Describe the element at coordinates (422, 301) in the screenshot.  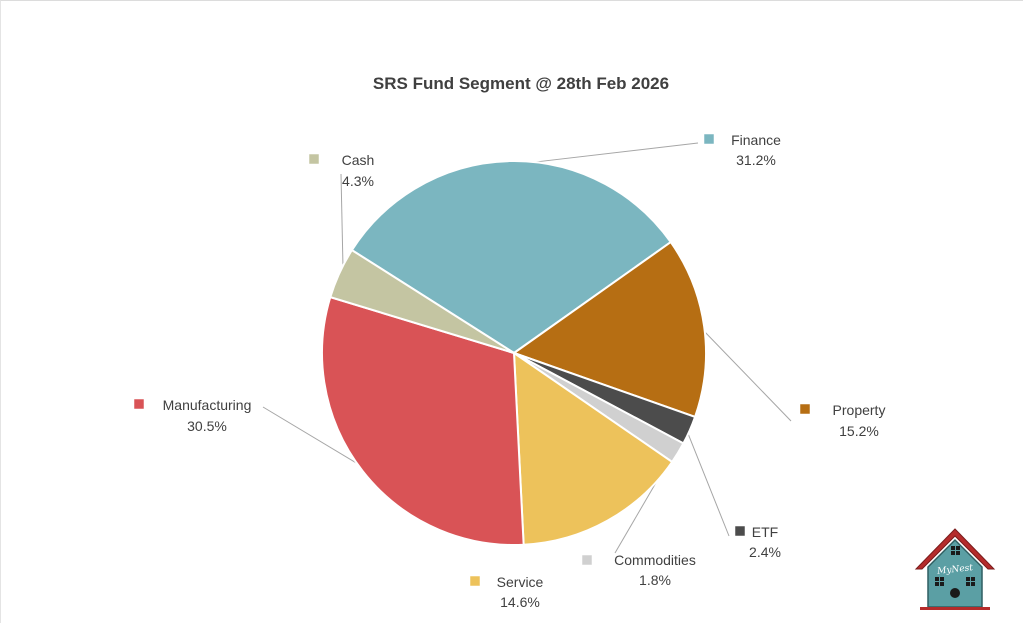
I see `pie-slice-cash` at that location.